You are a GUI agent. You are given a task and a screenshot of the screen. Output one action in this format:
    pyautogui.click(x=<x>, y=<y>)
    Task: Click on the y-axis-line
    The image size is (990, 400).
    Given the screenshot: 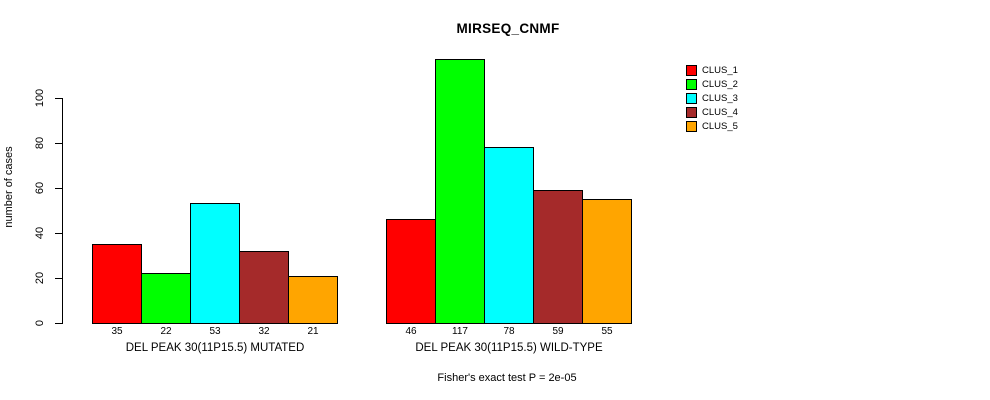 What is the action you would take?
    pyautogui.click(x=62, y=210)
    